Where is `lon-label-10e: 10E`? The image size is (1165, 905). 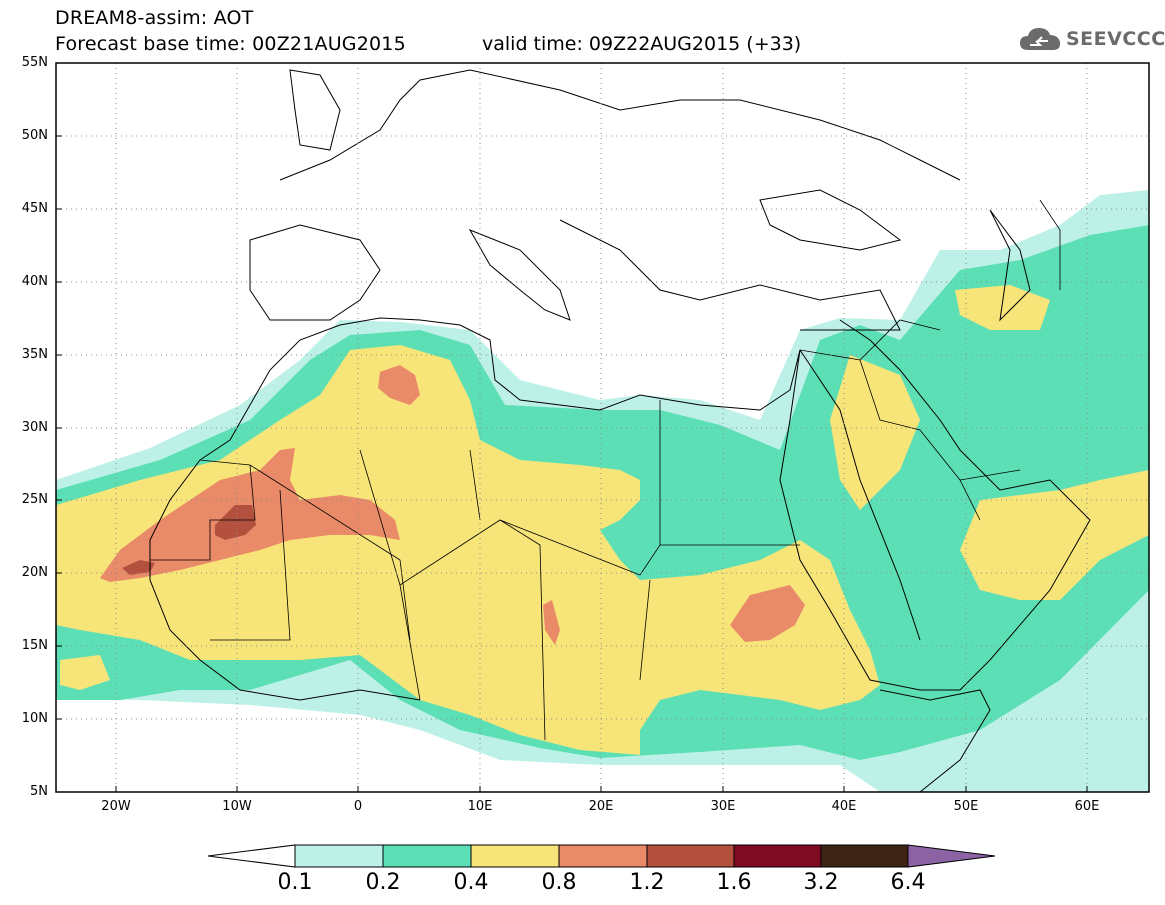 lon-label-10e: 10E is located at coordinates (480, 806).